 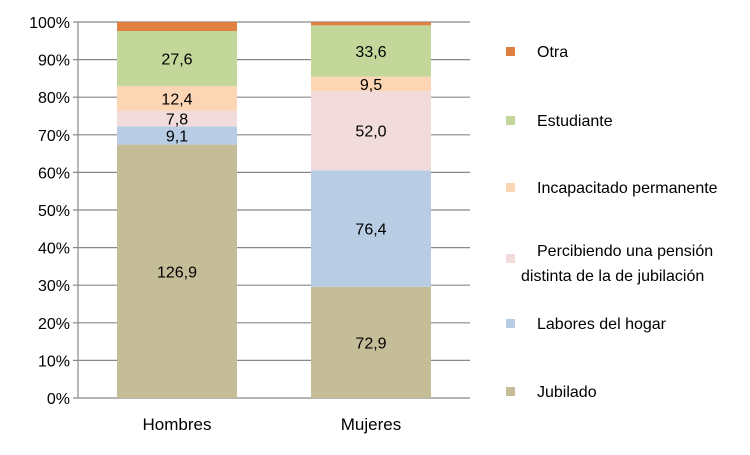 I want to click on data-label: 7,8, so click(x=177, y=120).